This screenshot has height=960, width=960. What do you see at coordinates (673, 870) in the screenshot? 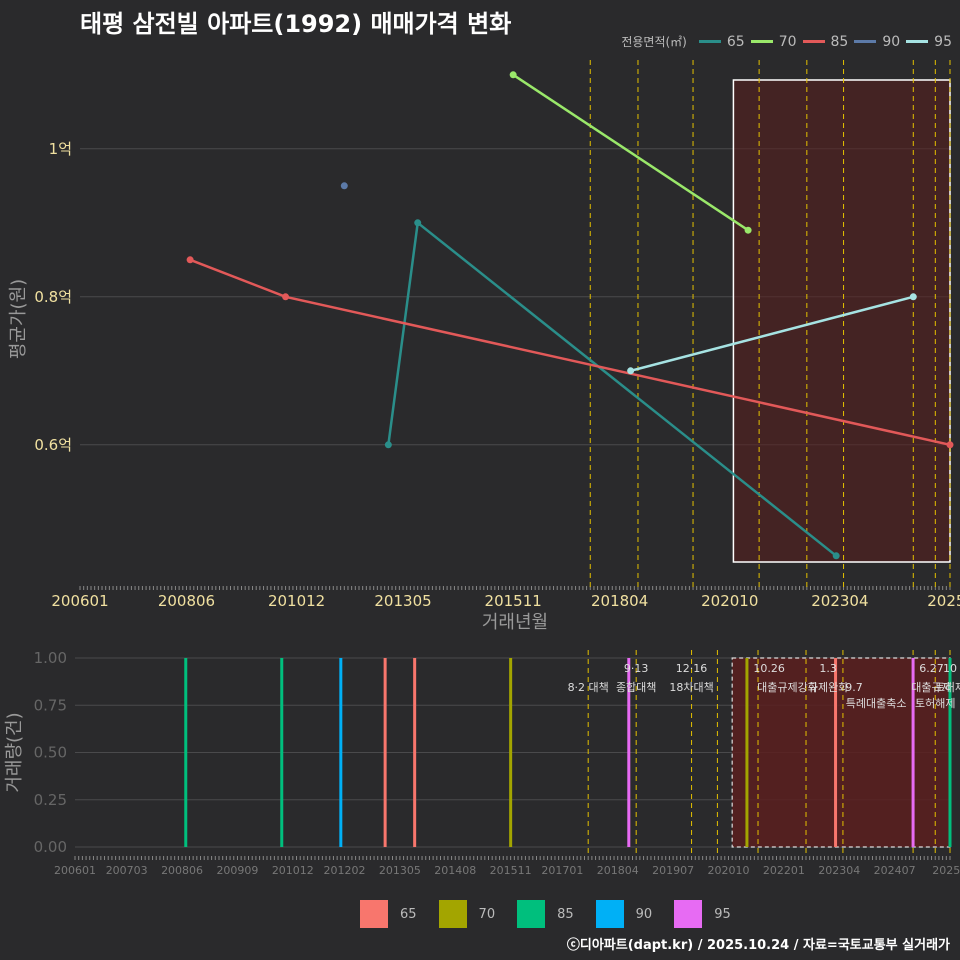
I see `x-tick-label: 201907` at bounding box center [673, 870].